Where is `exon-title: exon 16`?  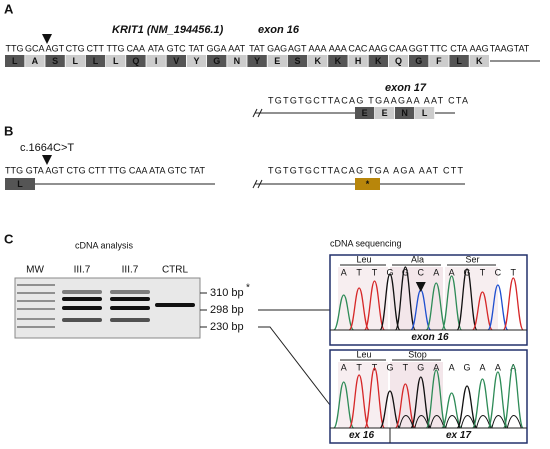 exon-title: exon 16 is located at coordinates (279, 30).